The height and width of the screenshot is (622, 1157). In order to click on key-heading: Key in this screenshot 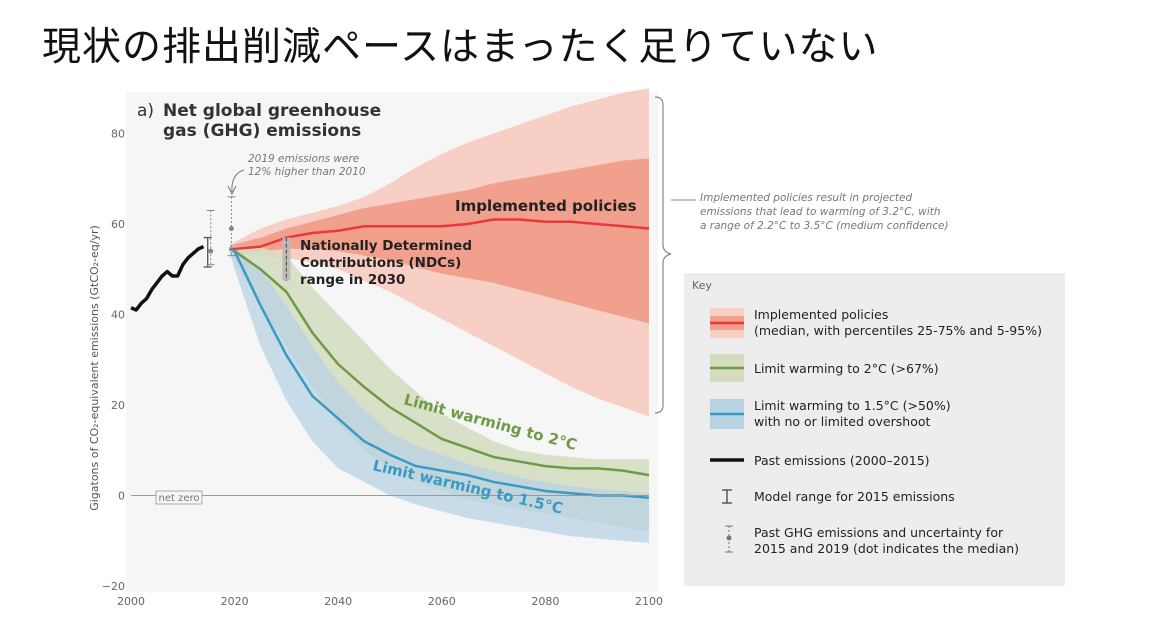, I will do `click(702, 285)`.